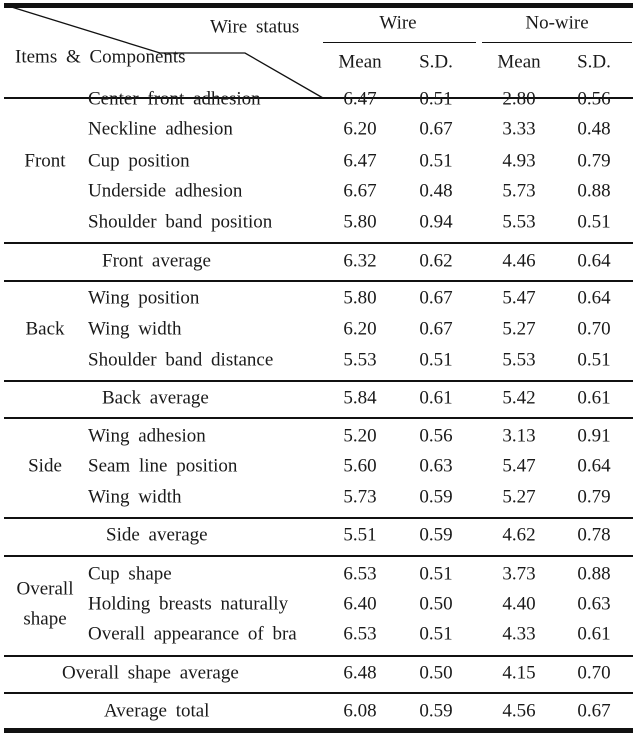  What do you see at coordinates (157, 711) in the screenshot?
I see `average-total-label: Average total` at bounding box center [157, 711].